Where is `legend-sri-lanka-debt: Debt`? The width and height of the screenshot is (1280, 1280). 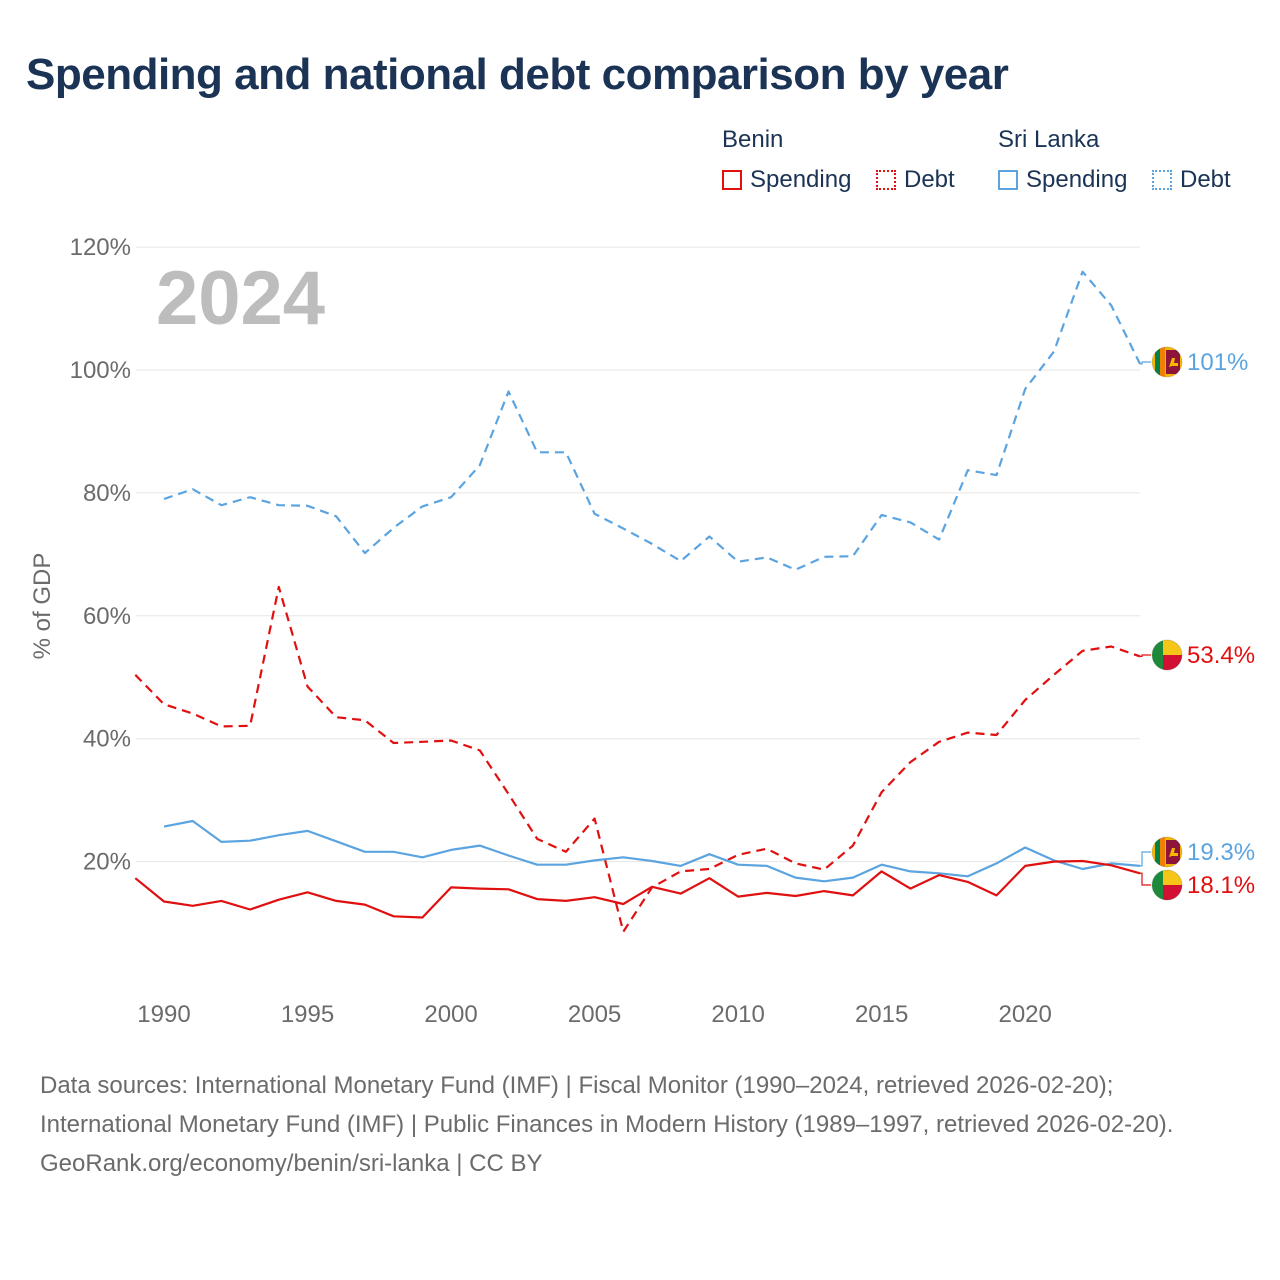
legend-sri-lanka-debt: Debt is located at coordinates (1191, 180).